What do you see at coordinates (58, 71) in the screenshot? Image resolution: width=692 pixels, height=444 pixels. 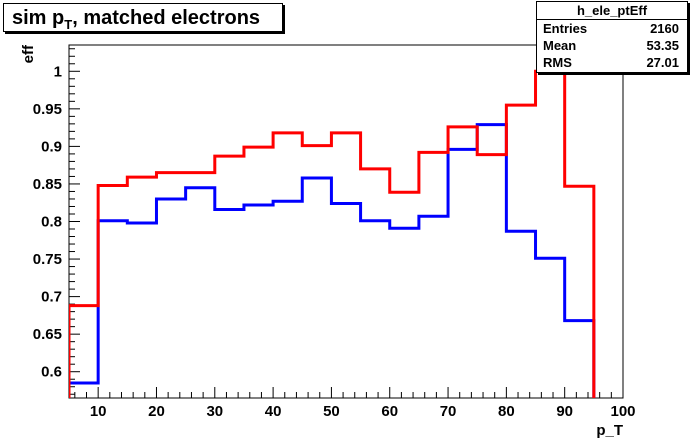 I see `y-tick-label: 1` at bounding box center [58, 71].